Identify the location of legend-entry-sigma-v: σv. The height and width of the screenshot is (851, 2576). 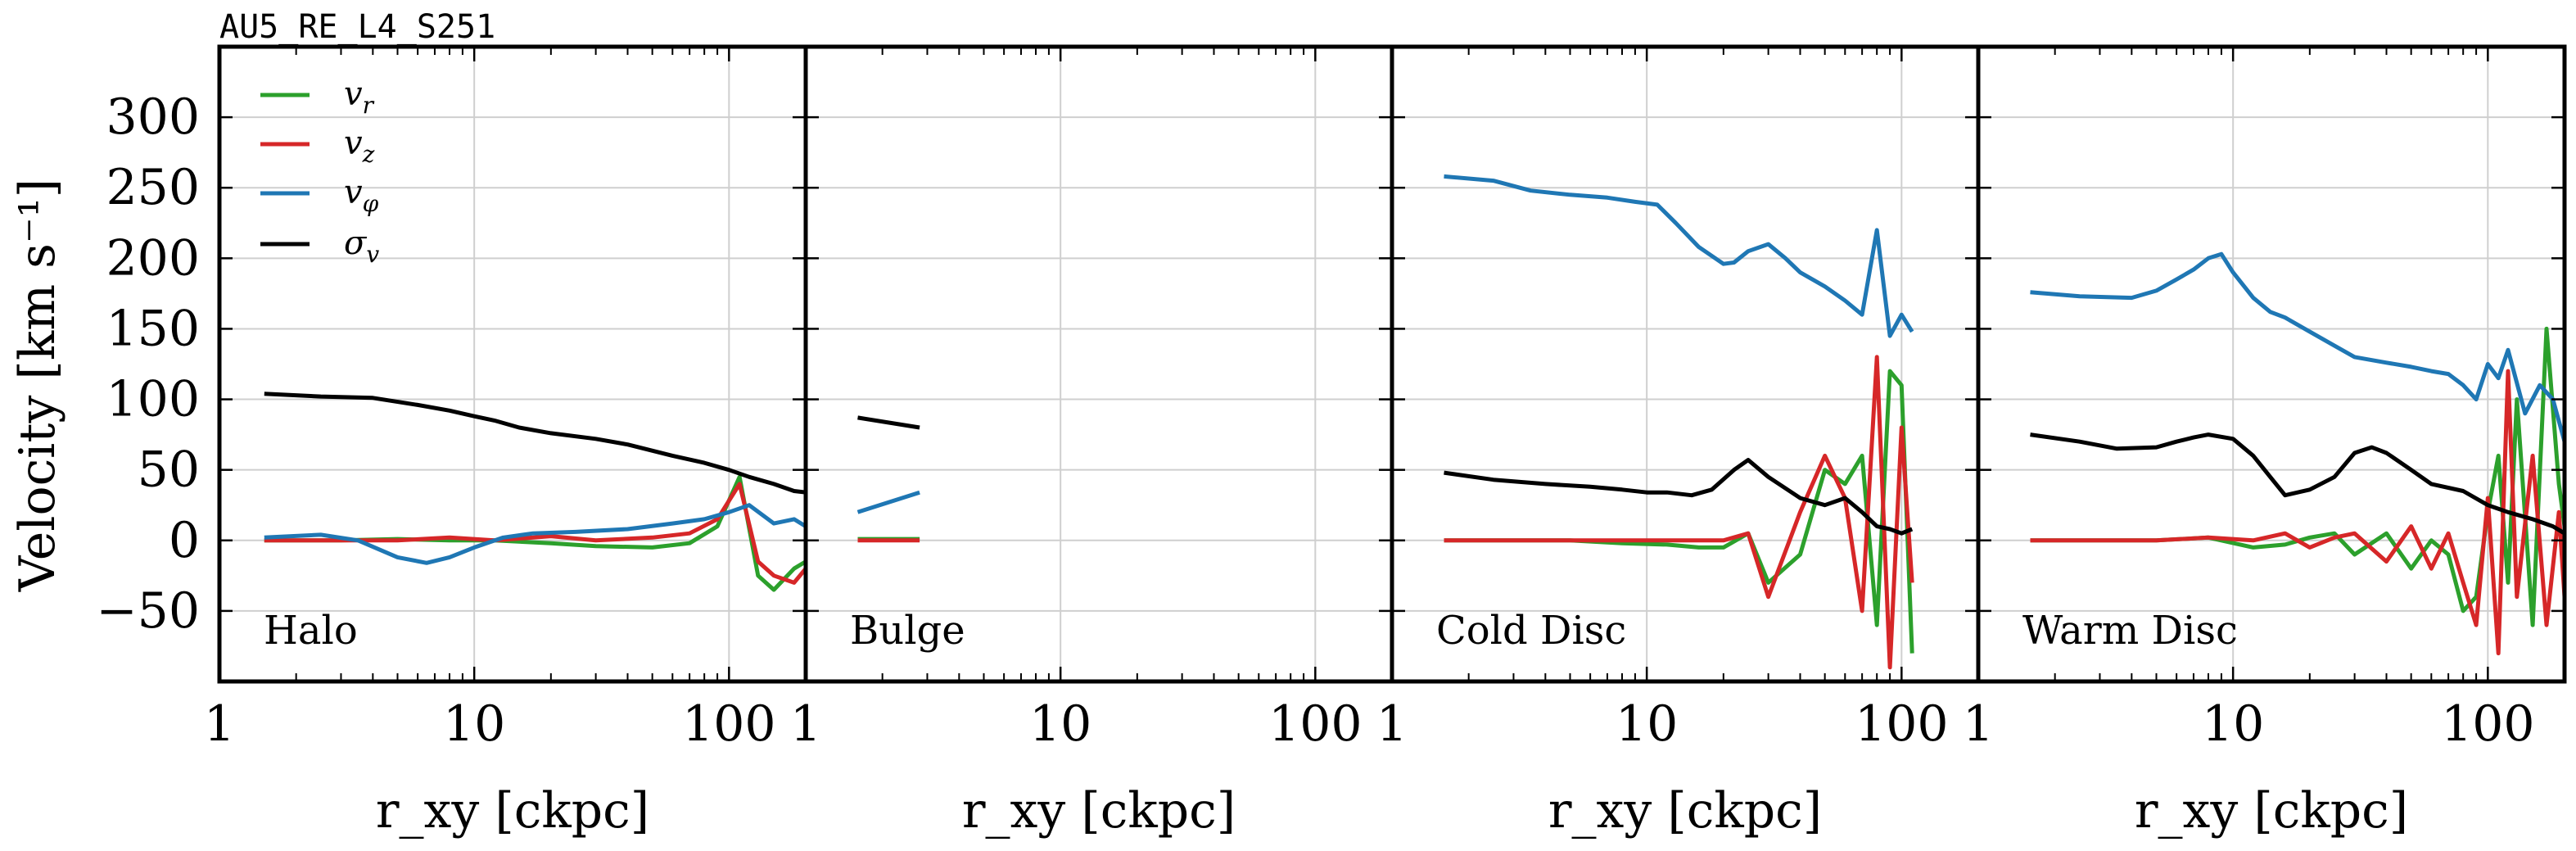
(319, 246).